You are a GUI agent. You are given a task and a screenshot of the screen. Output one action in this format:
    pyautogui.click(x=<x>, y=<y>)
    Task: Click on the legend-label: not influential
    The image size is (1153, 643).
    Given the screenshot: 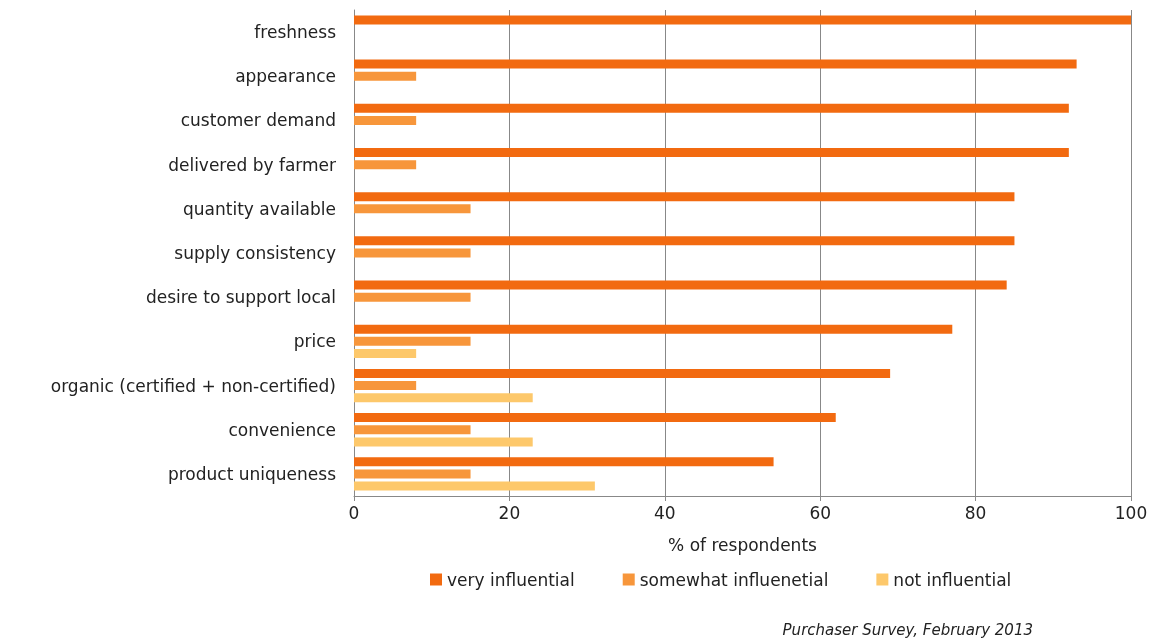 What is the action you would take?
    pyautogui.click(x=952, y=579)
    